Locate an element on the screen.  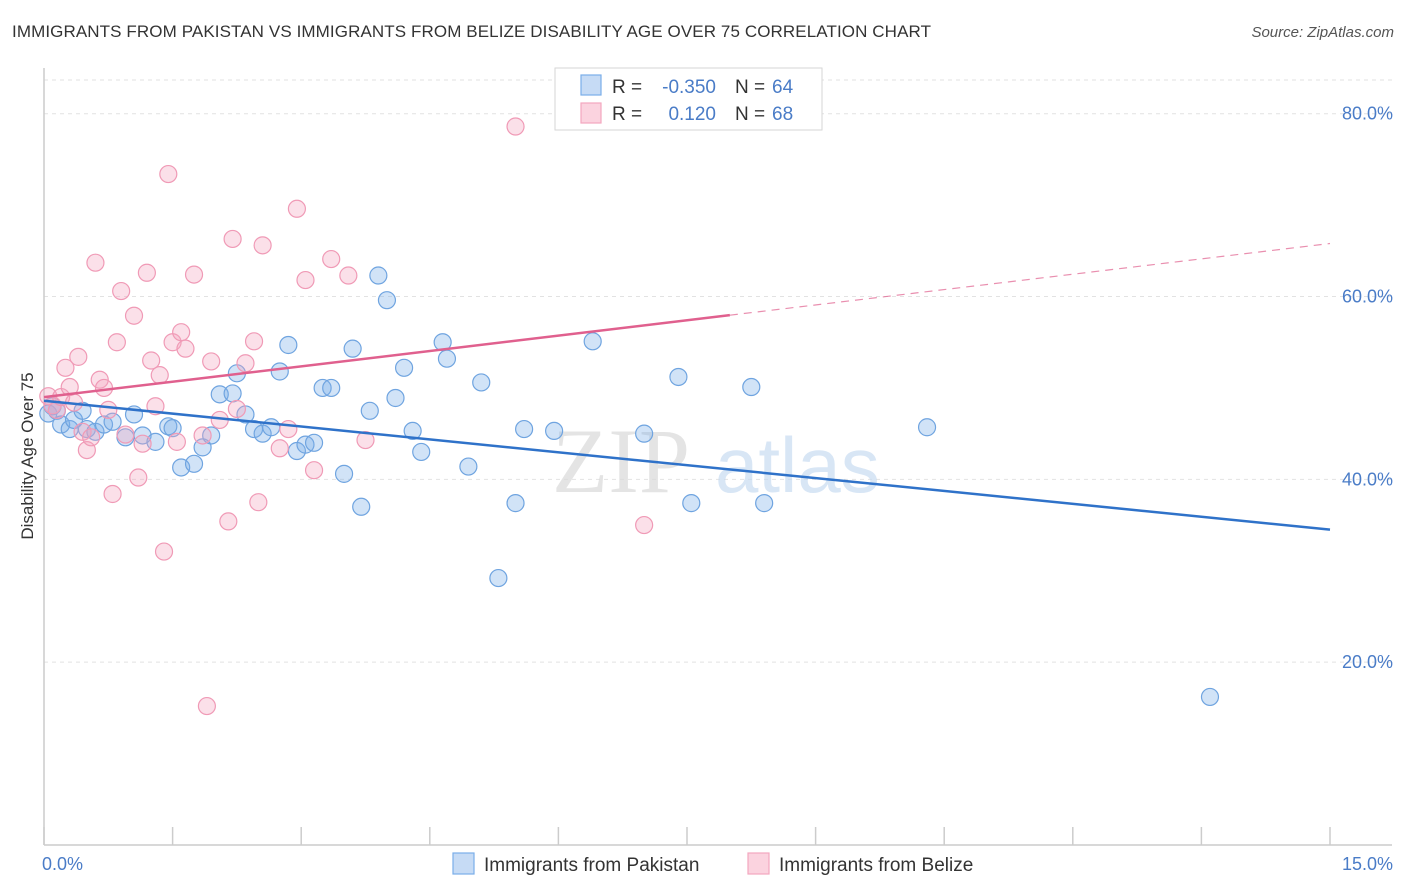
y-tick-label: 40.0% is located at coordinates (1367, 479).